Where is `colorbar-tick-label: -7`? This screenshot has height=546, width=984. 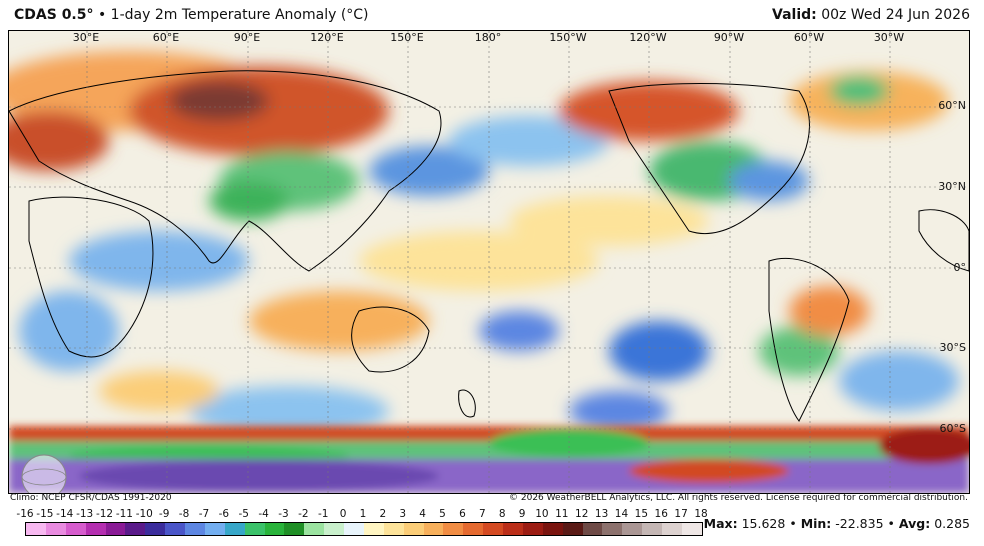 colorbar-tick-label: -7 is located at coordinates (204, 514).